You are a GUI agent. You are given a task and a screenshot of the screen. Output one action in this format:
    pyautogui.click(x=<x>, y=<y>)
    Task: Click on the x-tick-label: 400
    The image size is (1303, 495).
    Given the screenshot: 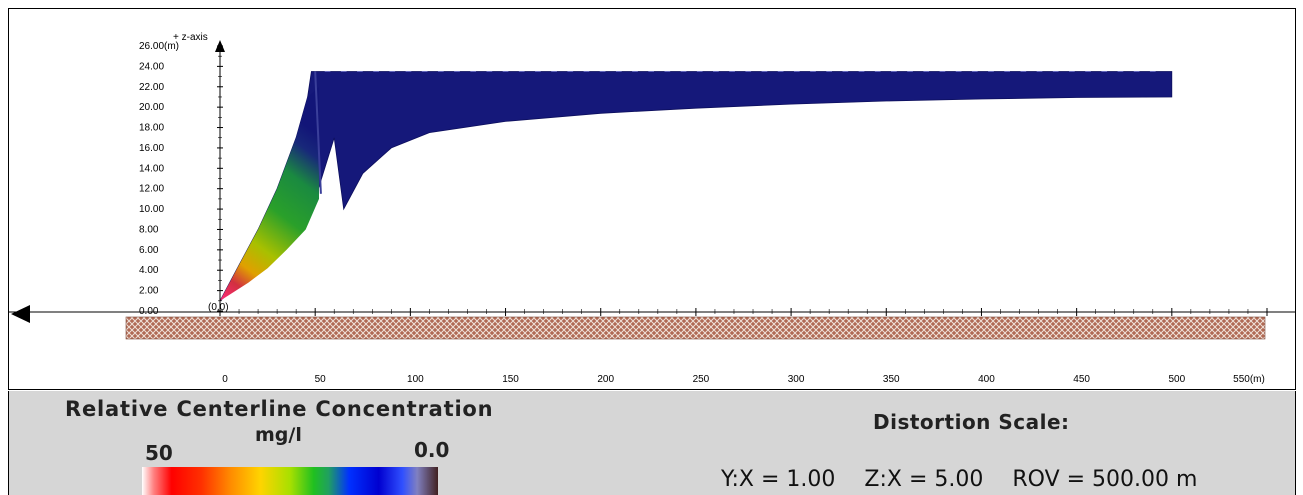 What is the action you would take?
    pyautogui.click(x=986, y=379)
    